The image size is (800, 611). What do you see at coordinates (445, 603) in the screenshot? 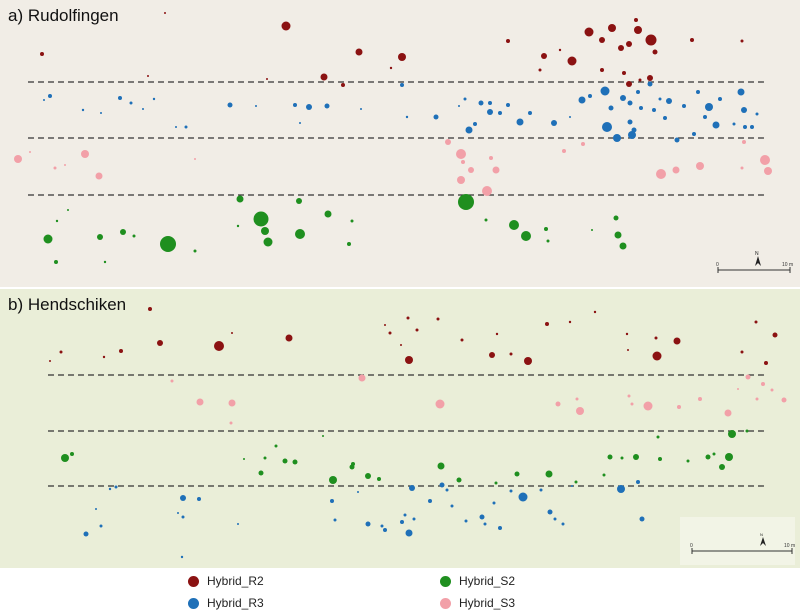
I see `legend-swatch-s3` at bounding box center [445, 603].